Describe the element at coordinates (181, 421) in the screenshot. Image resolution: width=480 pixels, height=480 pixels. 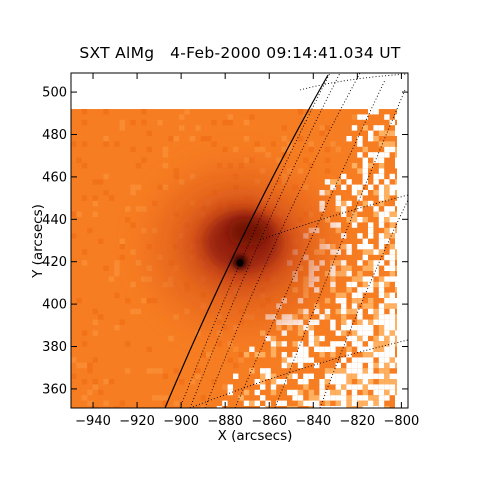
I see `x-tick-label: −900` at that location.